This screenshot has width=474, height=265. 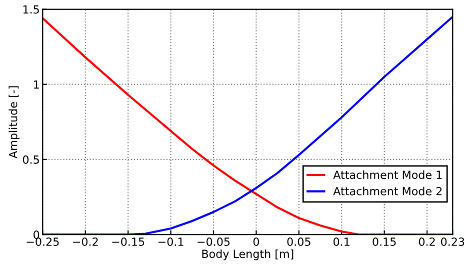 What do you see at coordinates (37, 234) in the screenshot?
I see `y-tick-label: 0` at bounding box center [37, 234].